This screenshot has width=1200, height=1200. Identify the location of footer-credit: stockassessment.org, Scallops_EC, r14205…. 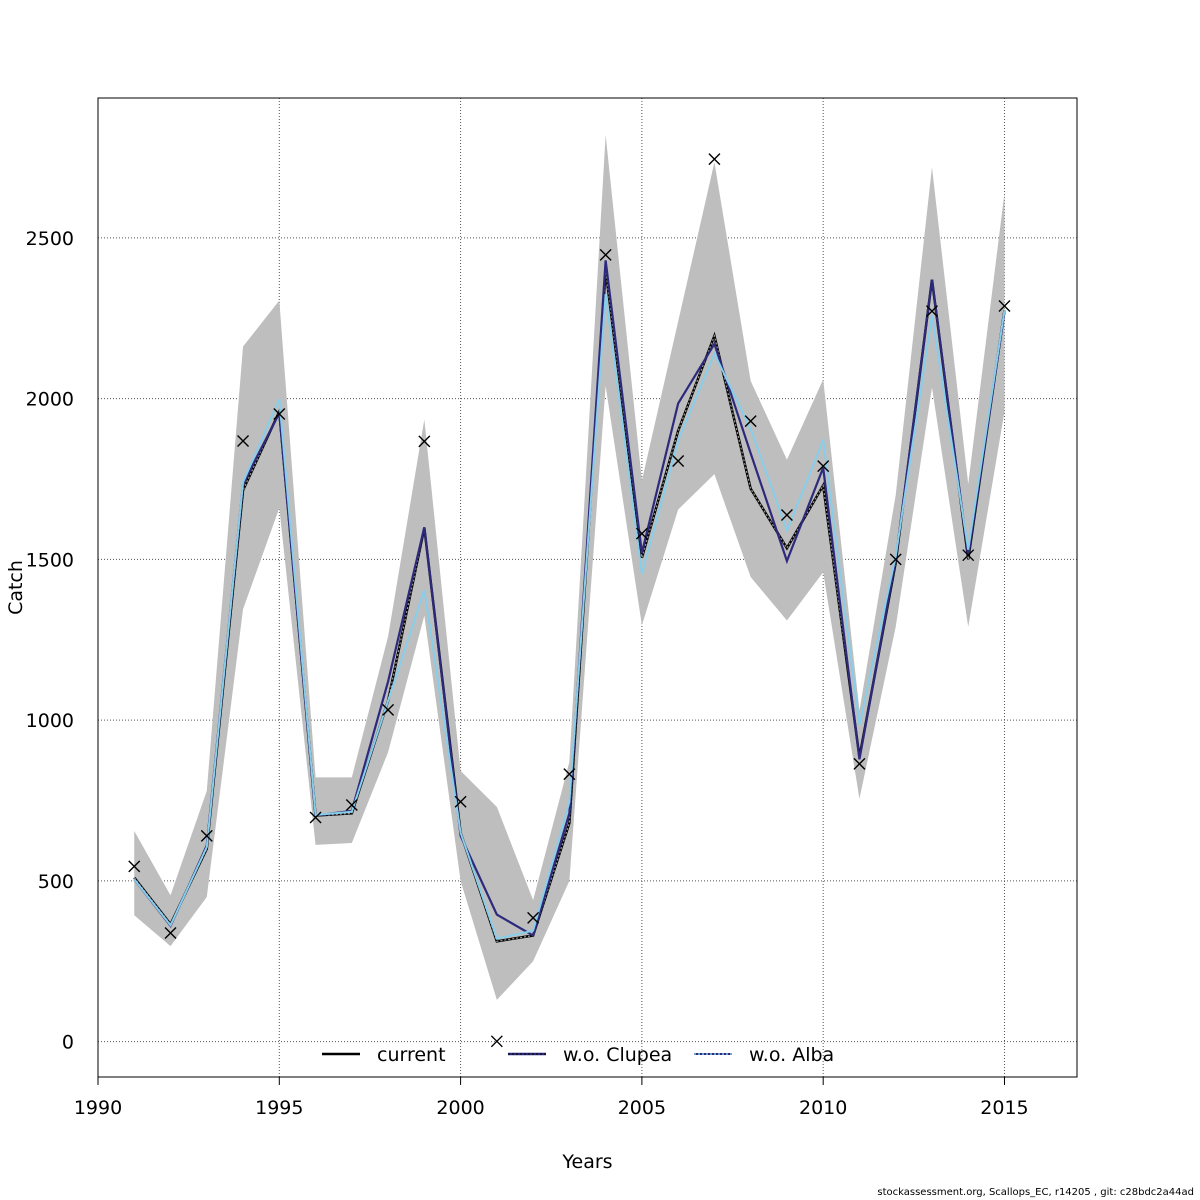
(1035, 1192).